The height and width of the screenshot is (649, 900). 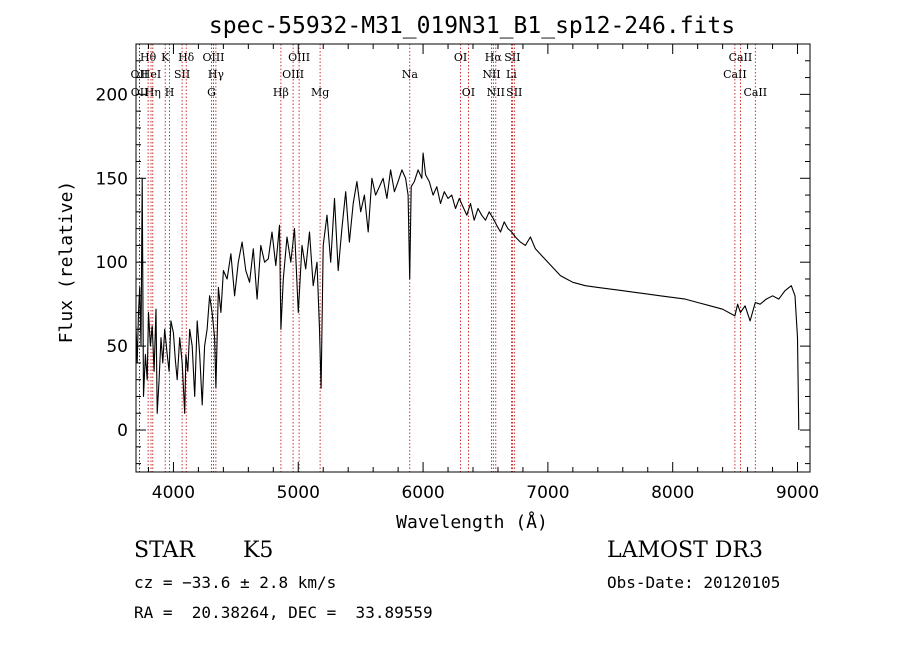 What do you see at coordinates (148, 57) in the screenshot?
I see `spectral-line-label: Hθ` at bounding box center [148, 57].